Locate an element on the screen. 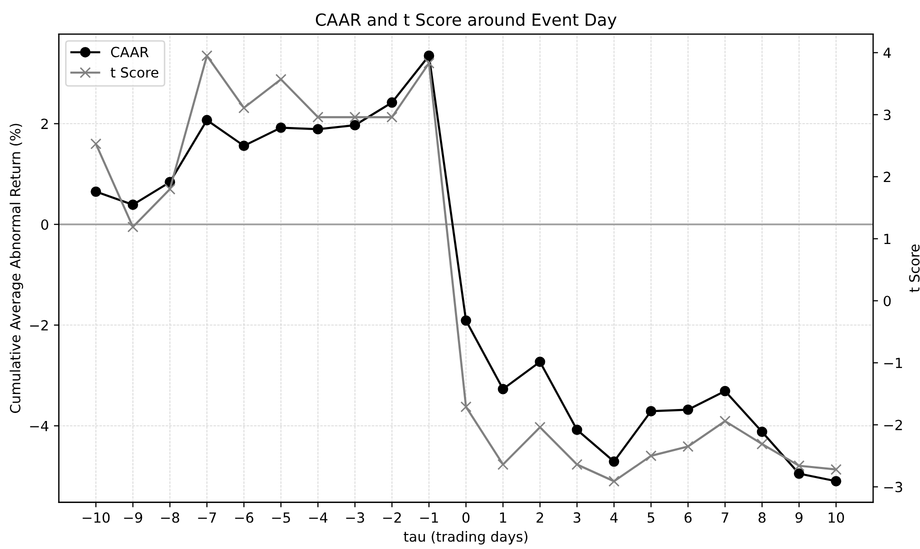  y-axis-title: Cumulative Average Abnormal Return (%) is located at coordinates (17, 268).